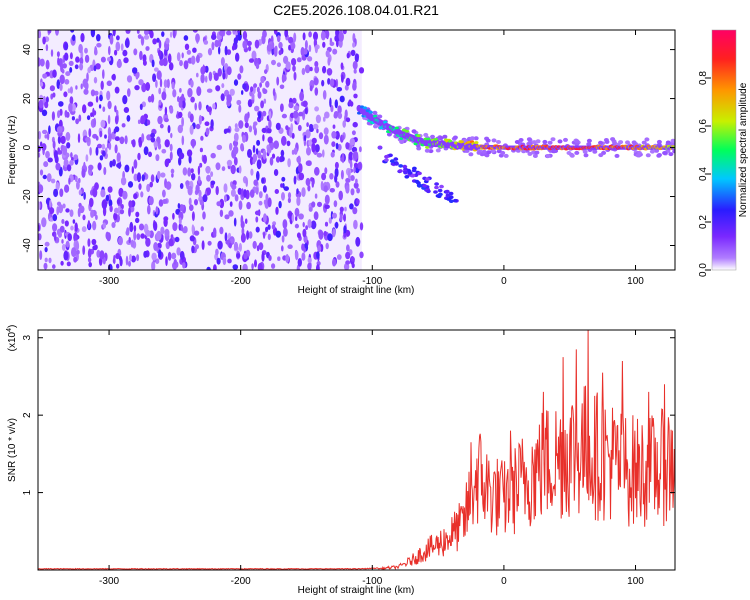 The height and width of the screenshot is (600, 750). What do you see at coordinates (461, 142) in the screenshot?
I see `signal-cell` at bounding box center [461, 142].